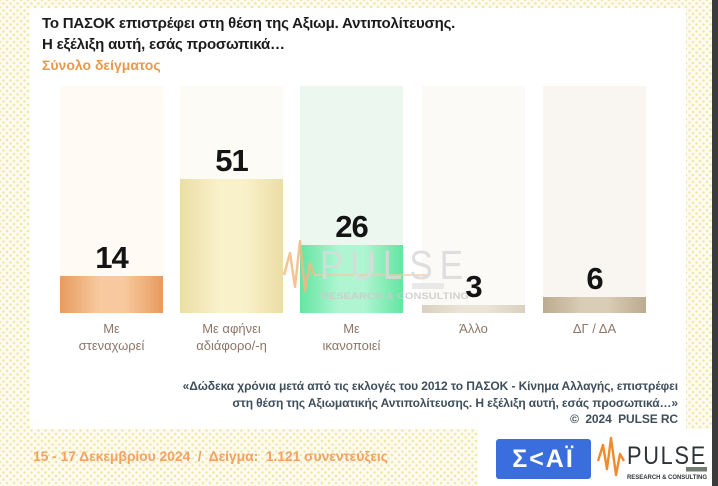 This screenshot has height=486, width=718. Describe the element at coordinates (111, 257) in the screenshot. I see `value-label: 14` at that location.